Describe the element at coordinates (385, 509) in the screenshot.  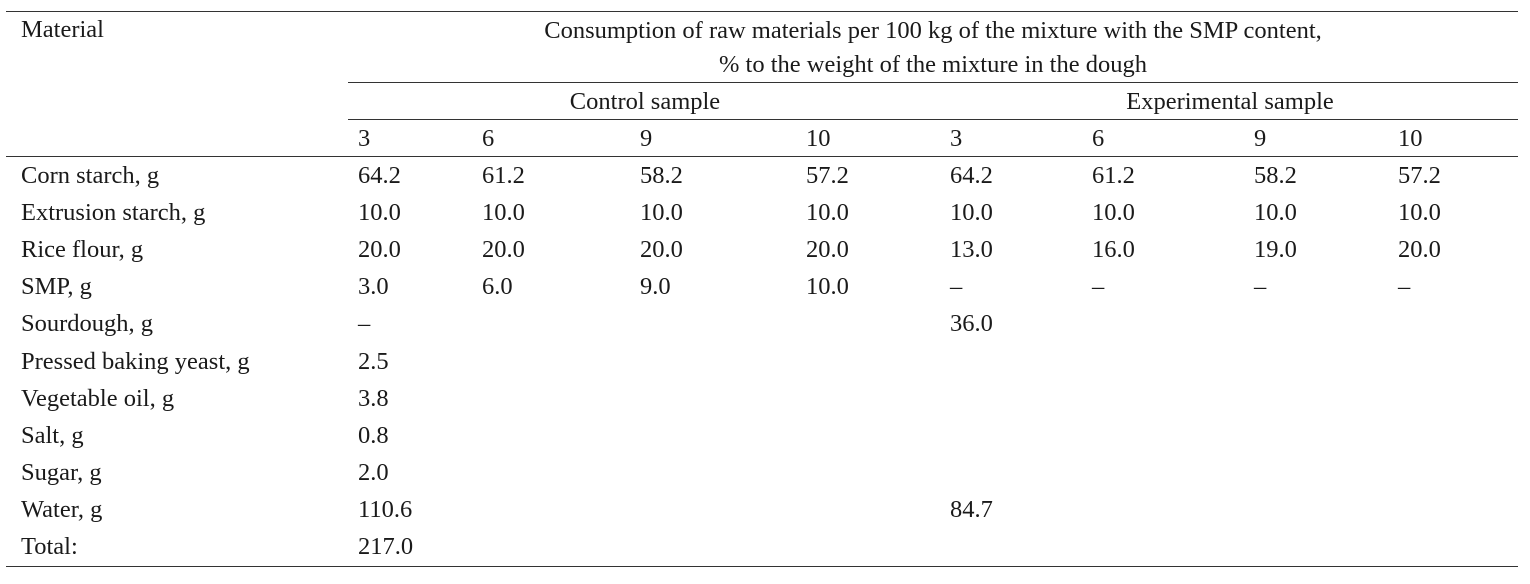
I see `table-cell: 110.6` at that location.